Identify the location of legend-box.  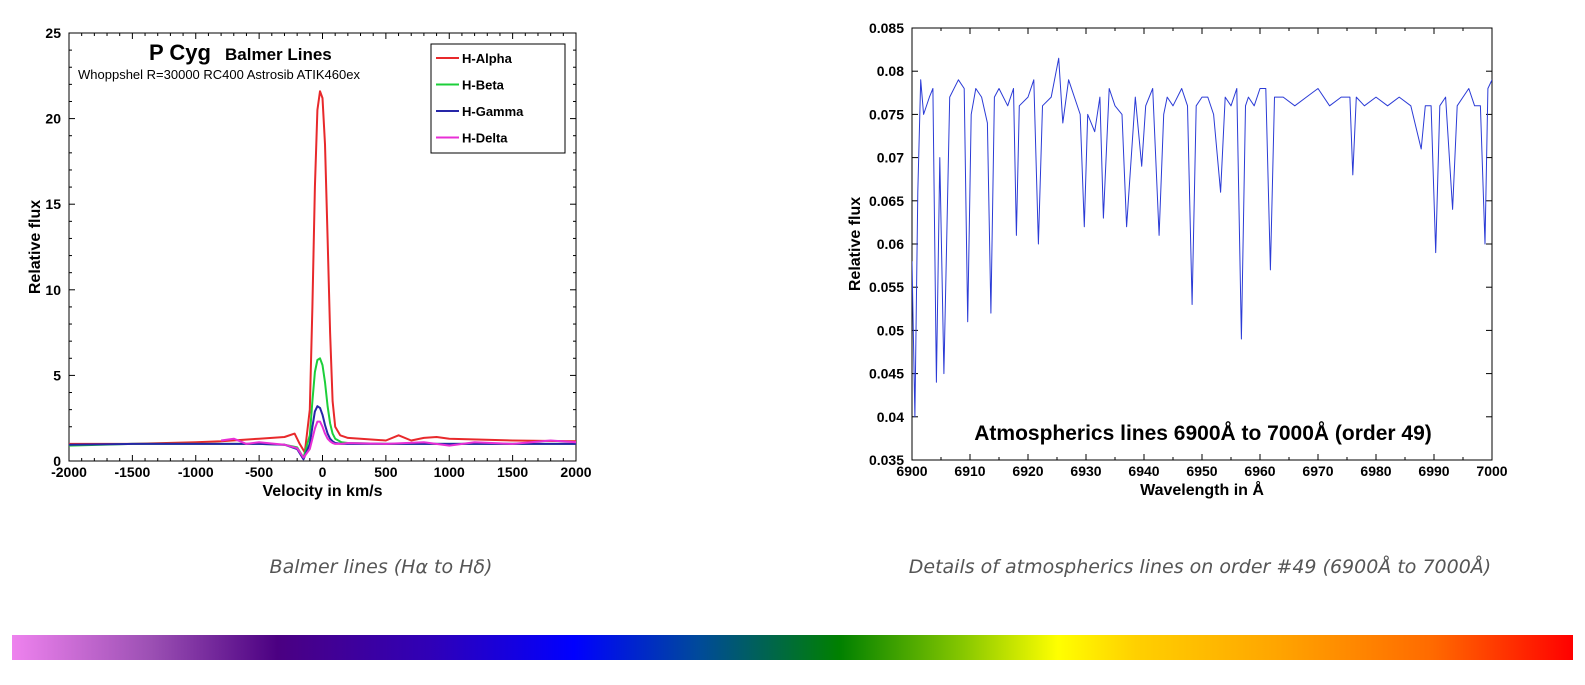
(498, 98).